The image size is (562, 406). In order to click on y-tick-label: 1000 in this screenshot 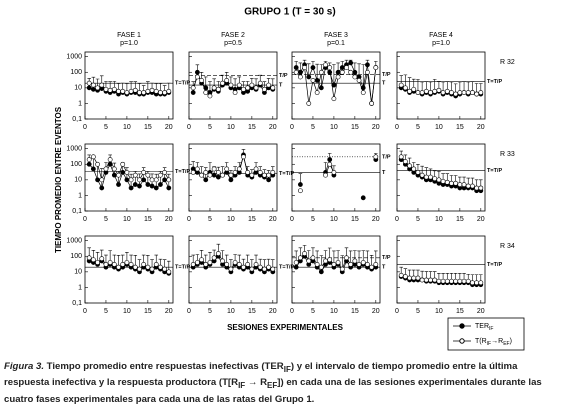, I will do `click(74, 241)`.